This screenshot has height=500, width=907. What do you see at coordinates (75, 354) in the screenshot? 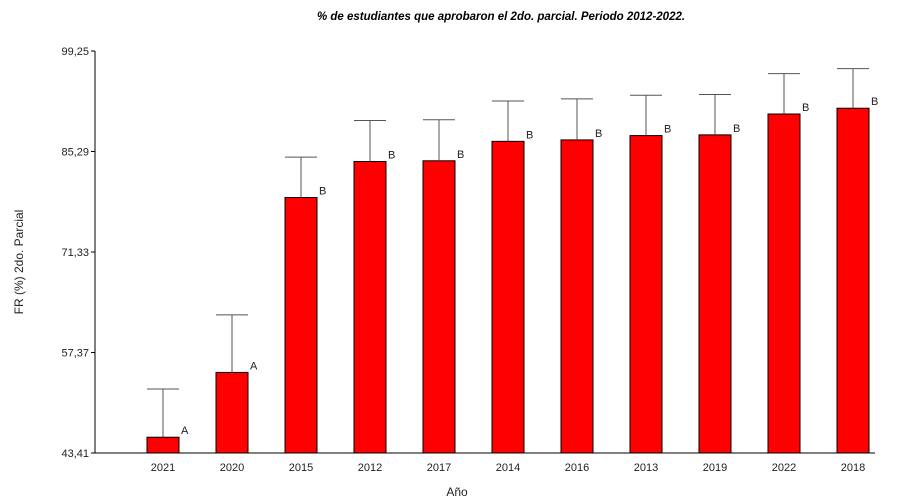
I see `y-tick-label: 57,37` at bounding box center [75, 354].